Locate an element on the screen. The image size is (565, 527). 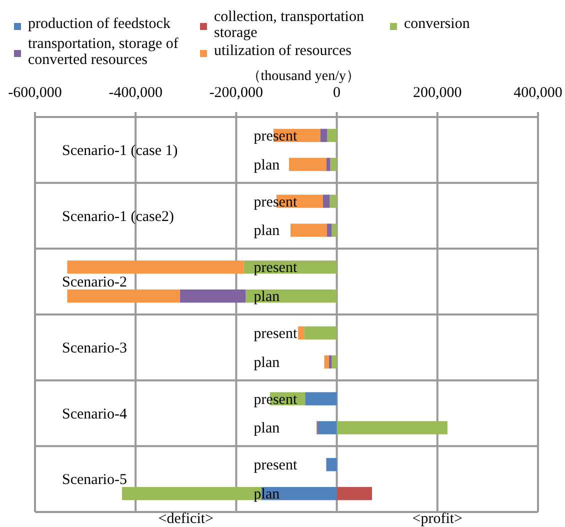
legend-label: conversion is located at coordinates (437, 24).